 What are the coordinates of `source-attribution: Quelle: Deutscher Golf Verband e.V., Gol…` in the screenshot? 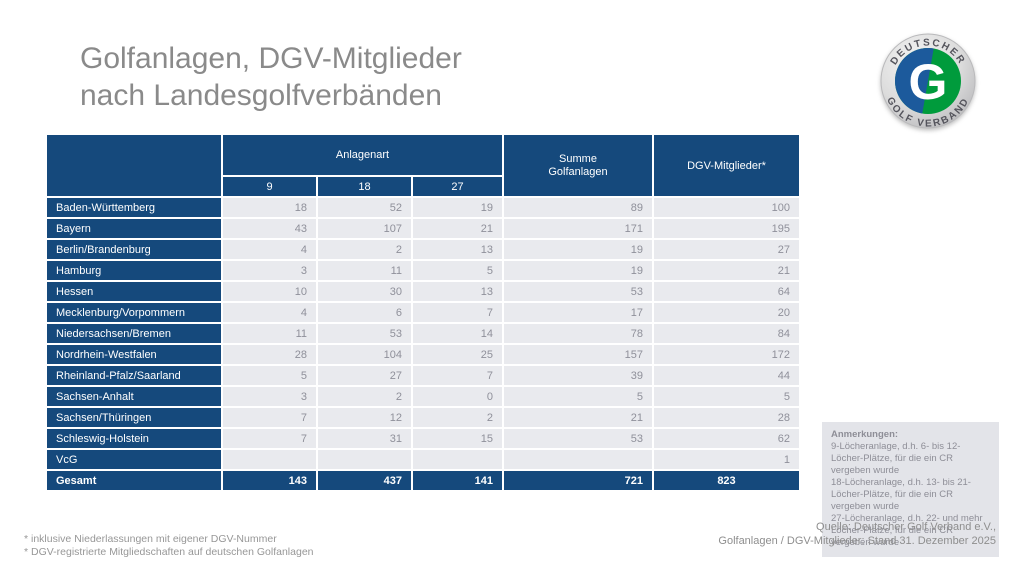 It's located at (857, 534).